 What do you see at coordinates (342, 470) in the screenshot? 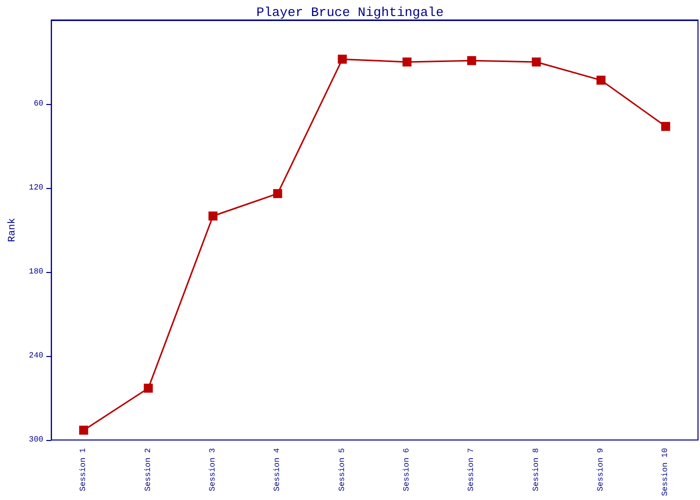
I see `x-tick-label: Session 5` at bounding box center [342, 470].